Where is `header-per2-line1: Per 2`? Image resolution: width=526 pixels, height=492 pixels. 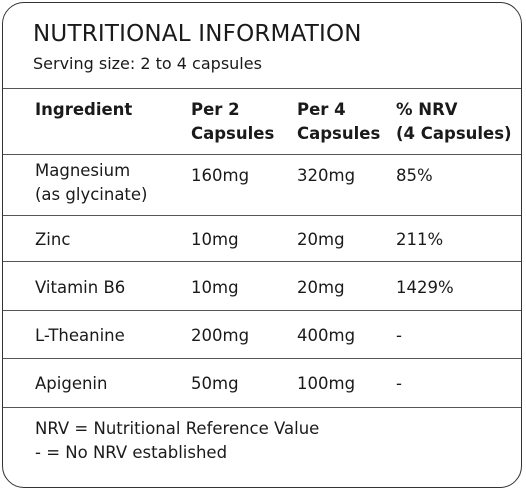
header-per2-line1: Per 2 is located at coordinates (215, 109).